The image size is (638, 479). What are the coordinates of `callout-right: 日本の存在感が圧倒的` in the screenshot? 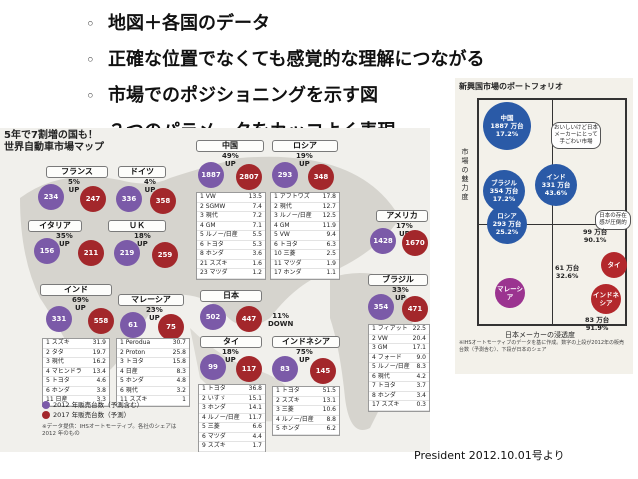 It's located at (613, 220).